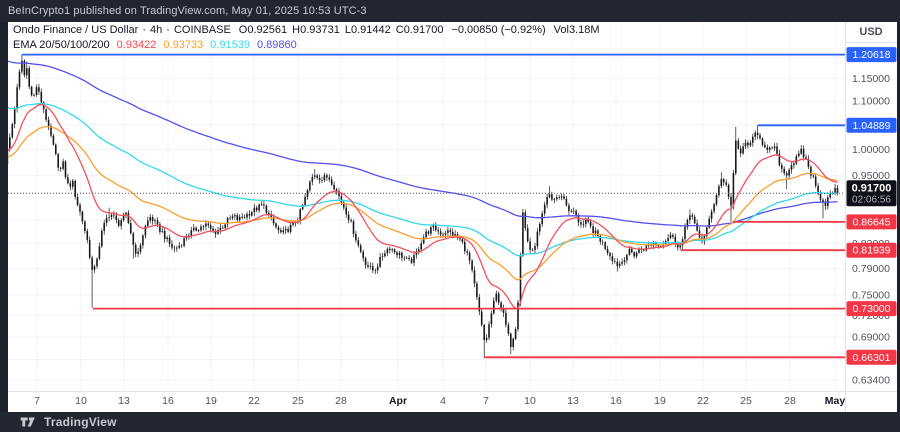 Image resolution: width=900 pixels, height=432 pixels. I want to click on bar-countdown-label: 02:06:56, so click(871, 200).